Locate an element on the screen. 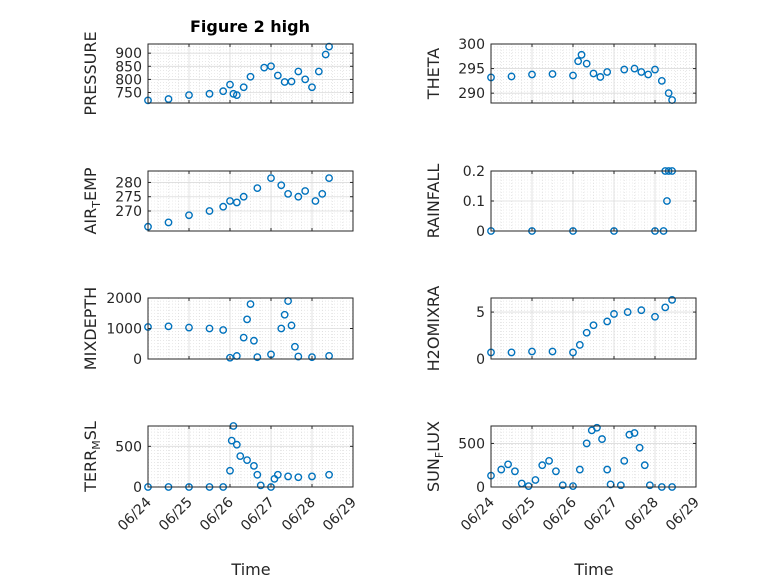 This screenshot has height=583, width=778. y-tick-label: 300 is located at coordinates (471, 45).